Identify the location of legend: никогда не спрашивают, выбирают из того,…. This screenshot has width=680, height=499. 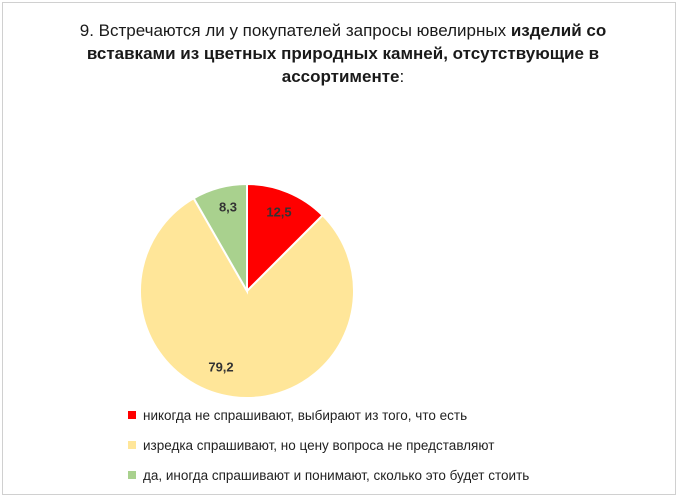
(388, 445).